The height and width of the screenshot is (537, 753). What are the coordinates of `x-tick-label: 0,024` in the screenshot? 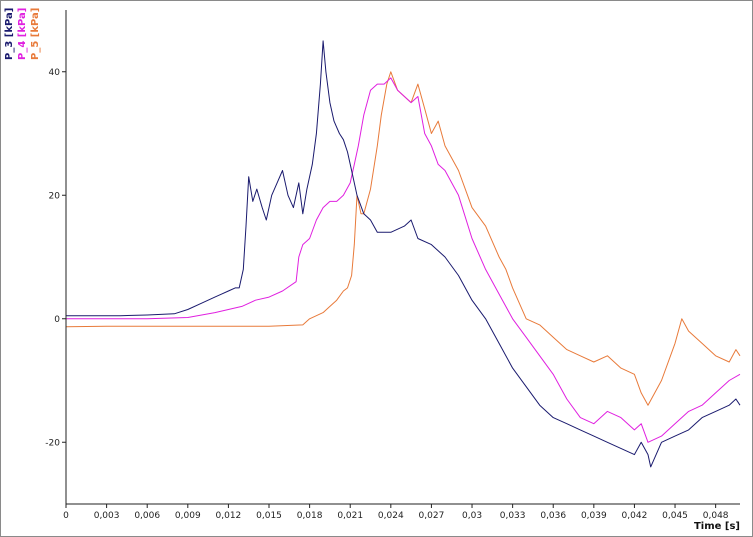 It's located at (391, 516).